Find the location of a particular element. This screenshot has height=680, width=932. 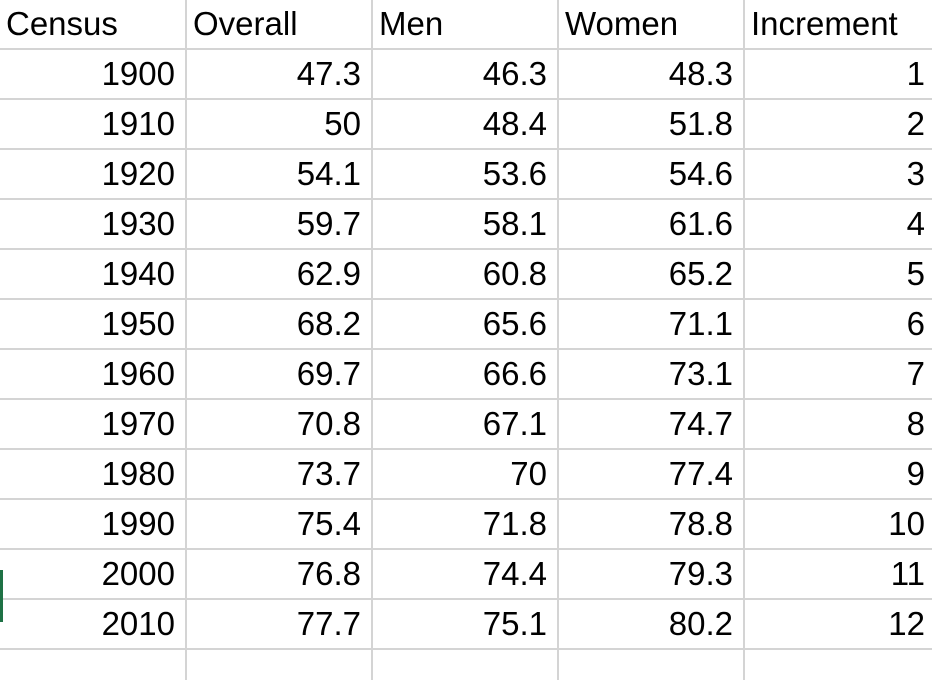

cell-increment: 10 is located at coordinates (837, 524).